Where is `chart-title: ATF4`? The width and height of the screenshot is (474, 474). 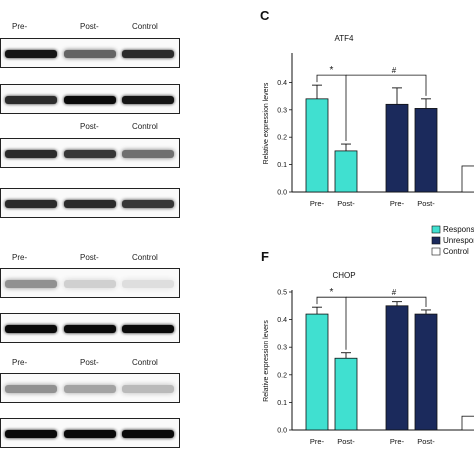
chart-title: ATF4 is located at coordinates (345, 38).